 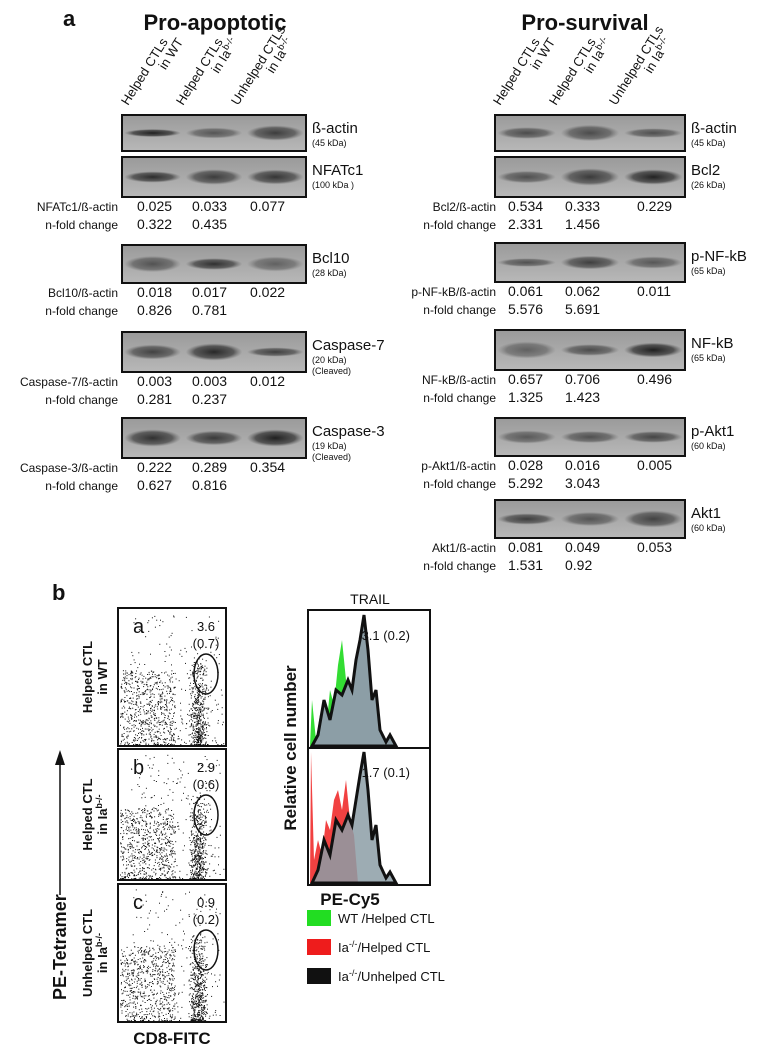 What do you see at coordinates (393, 947) in the screenshot?
I see `text-part: /Helped CTL` at bounding box center [393, 947].